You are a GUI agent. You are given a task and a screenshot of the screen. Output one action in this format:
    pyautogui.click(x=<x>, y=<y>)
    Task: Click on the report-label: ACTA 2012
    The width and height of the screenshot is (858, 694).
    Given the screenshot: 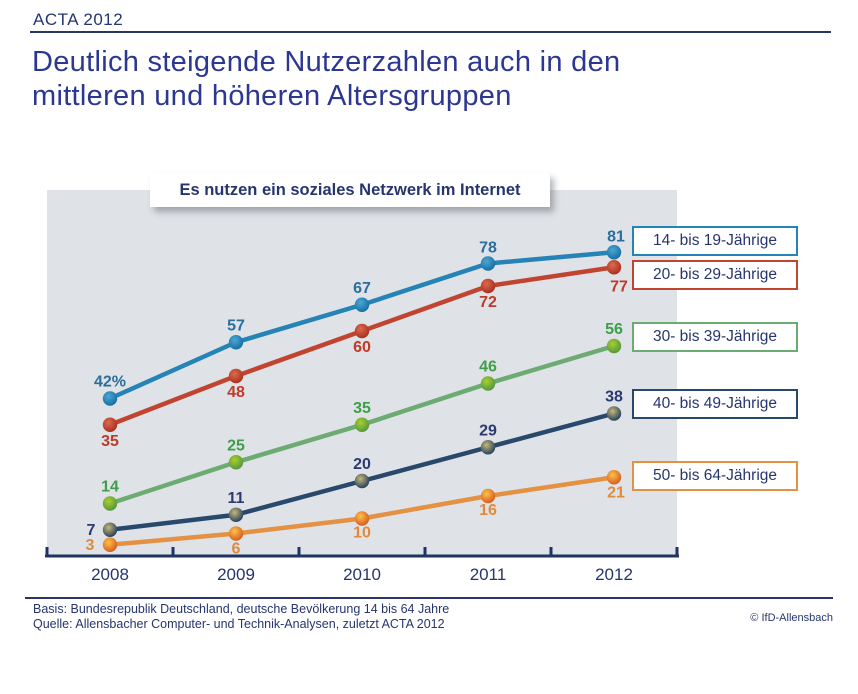 What is the action you would take?
    pyautogui.click(x=78, y=19)
    